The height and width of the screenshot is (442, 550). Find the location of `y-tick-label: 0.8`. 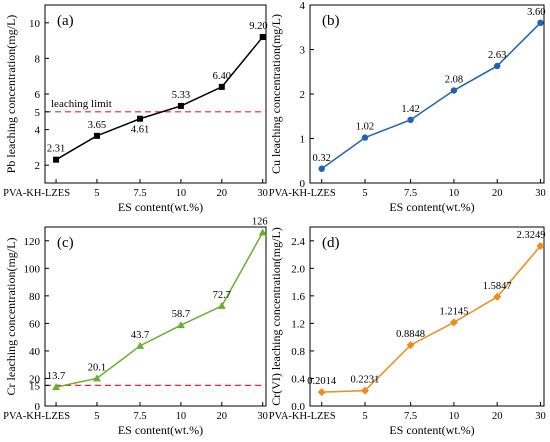

y-tick-label: 0.8 is located at coordinates (298, 352).